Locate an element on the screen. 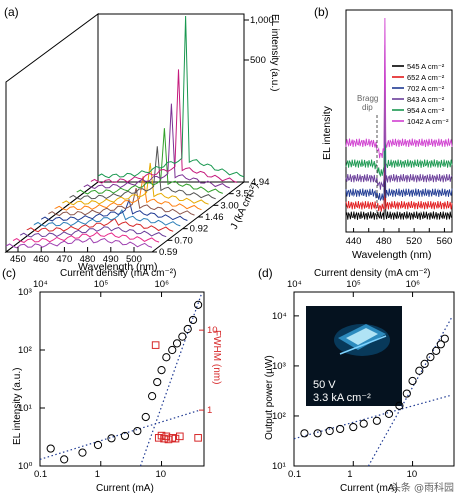 This screenshot has height=497, width=458. panel-b-x-tick-label: 520 is located at coordinates (414, 241).